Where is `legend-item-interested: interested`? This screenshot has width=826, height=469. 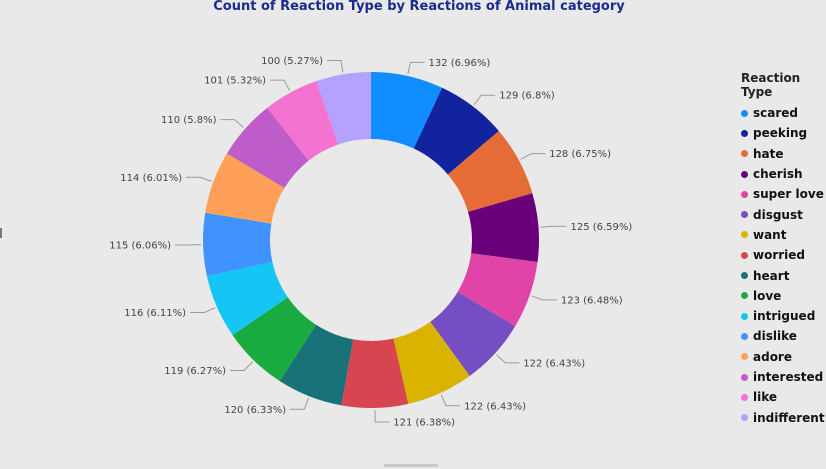
legend-item-interested: interested is located at coordinates (783, 377).